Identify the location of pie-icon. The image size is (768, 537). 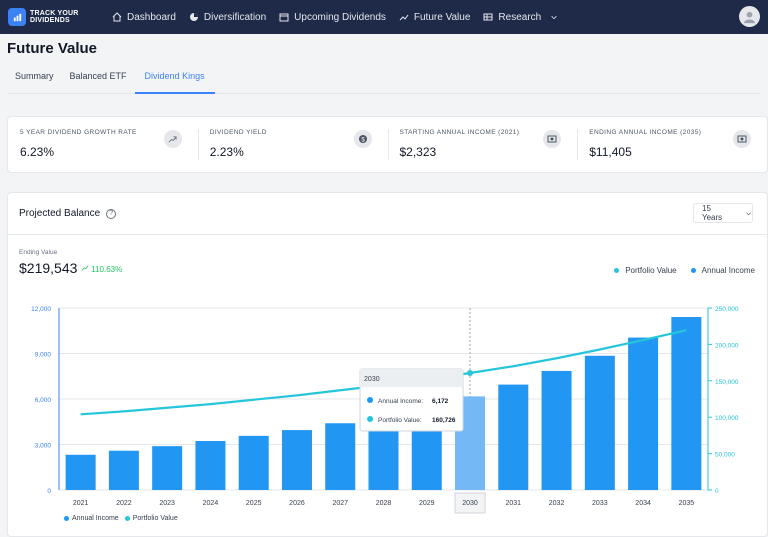
(194, 17).